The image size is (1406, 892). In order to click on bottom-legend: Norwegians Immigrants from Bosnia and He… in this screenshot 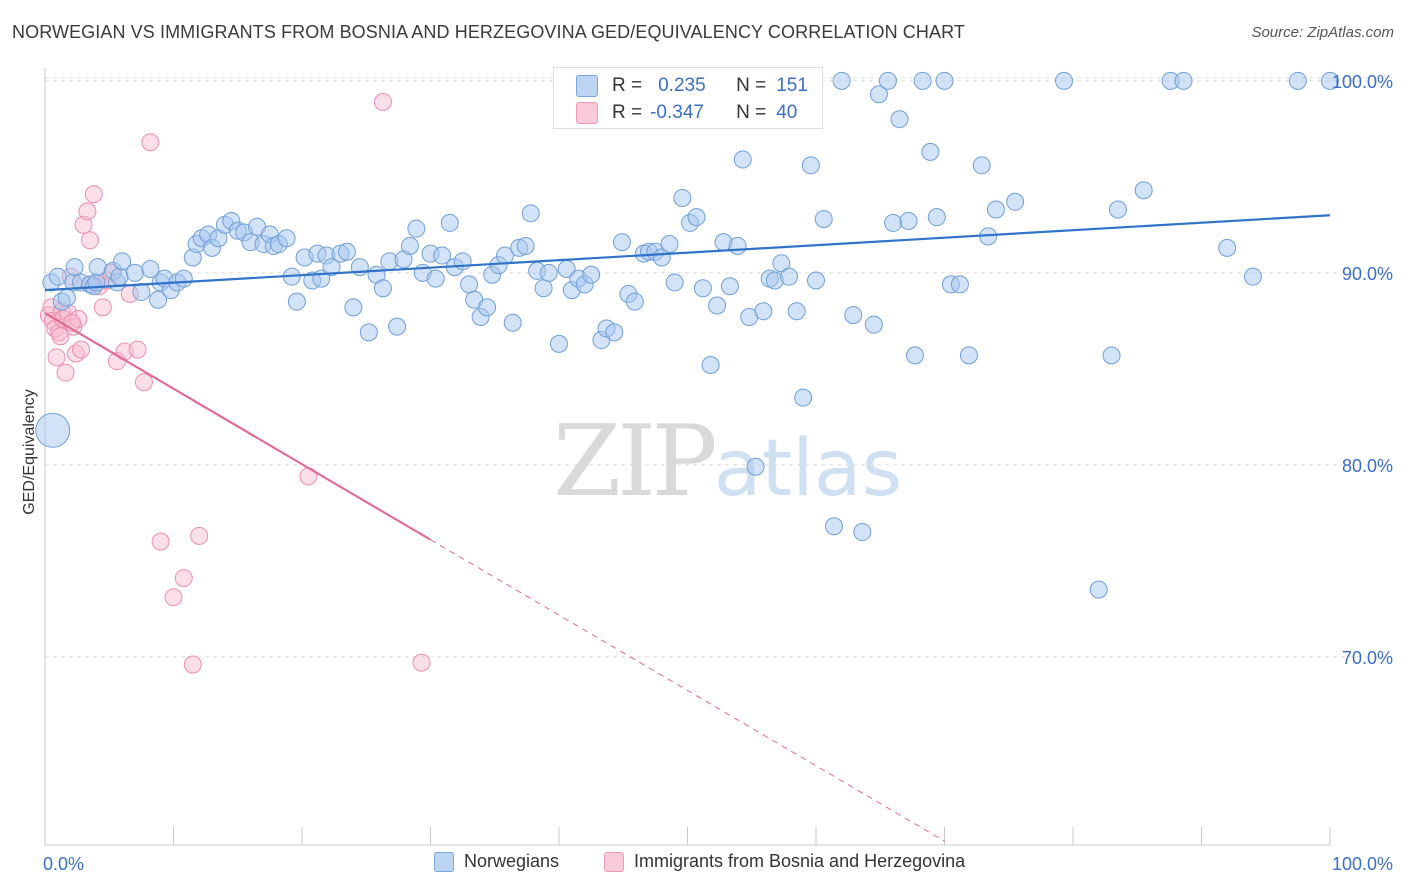, I will do `click(703, 864)`.